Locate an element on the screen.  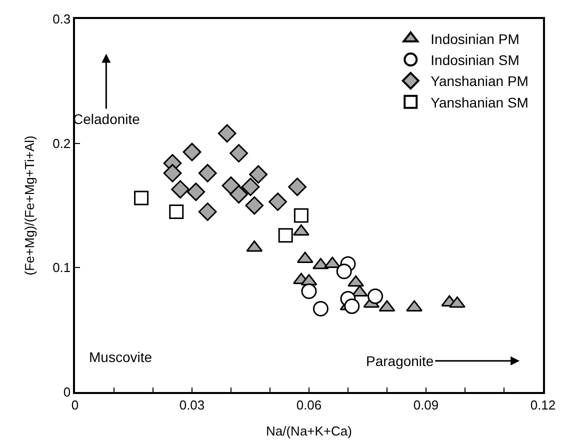
x-tick-label: 0.03 is located at coordinates (192, 404).